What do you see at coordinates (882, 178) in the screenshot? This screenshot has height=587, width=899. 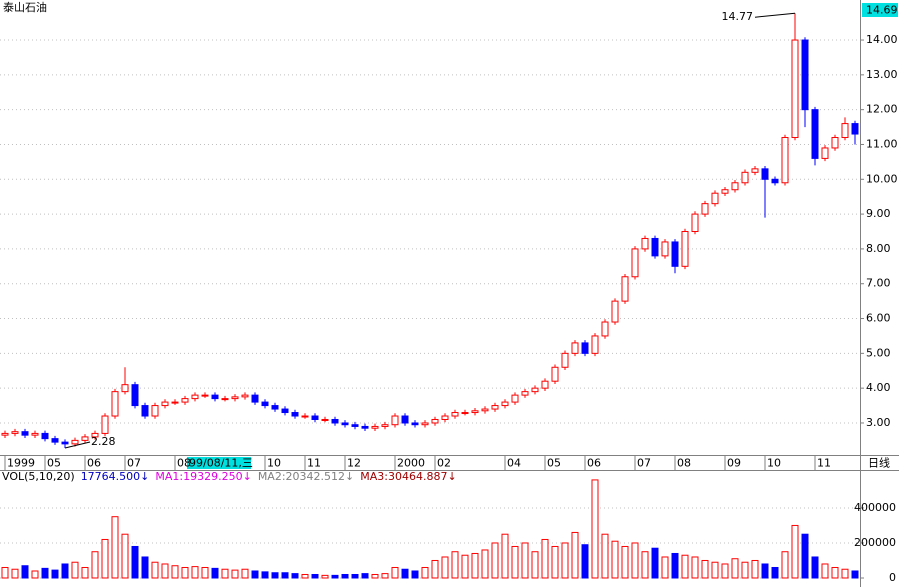 I see `y-tick-label: 10.00` at bounding box center [882, 178].